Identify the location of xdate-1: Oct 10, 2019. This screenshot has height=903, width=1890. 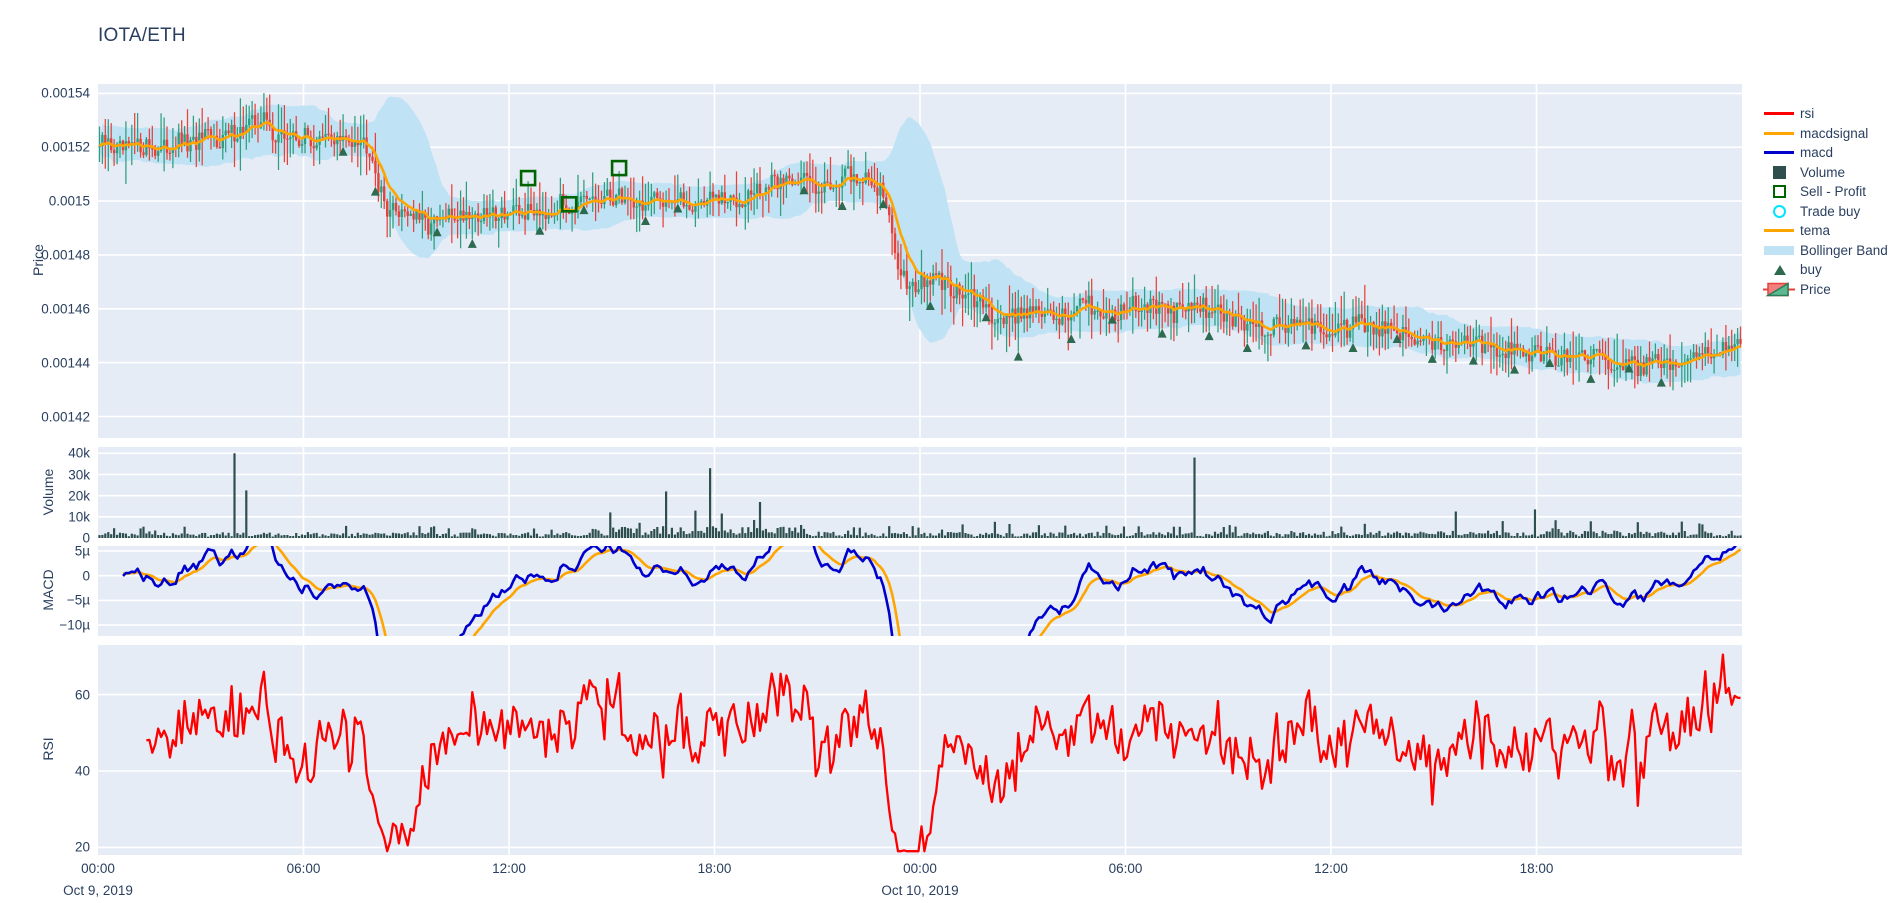
(920, 890).